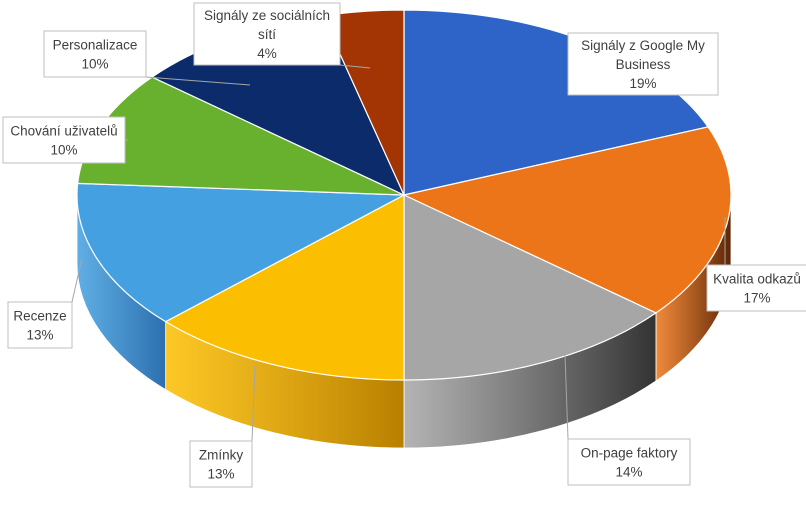  I want to click on slice-category-label: Kvalita odkazů, so click(757, 279).